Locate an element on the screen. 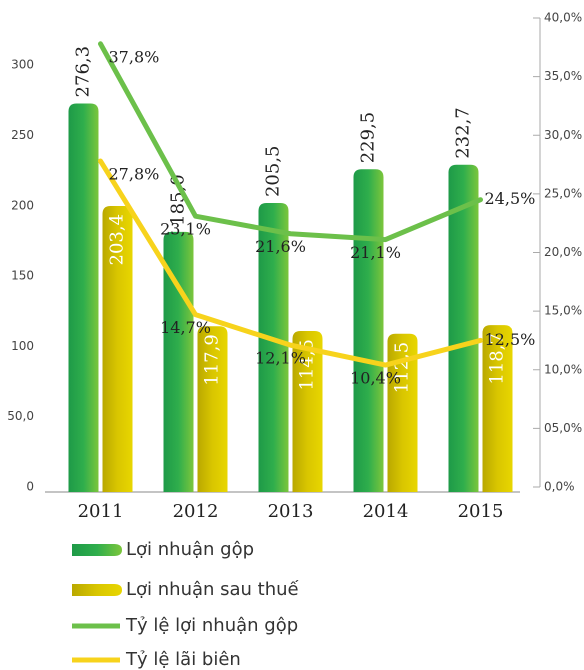 The image size is (584, 670). value-label: 21,1% is located at coordinates (375, 252).